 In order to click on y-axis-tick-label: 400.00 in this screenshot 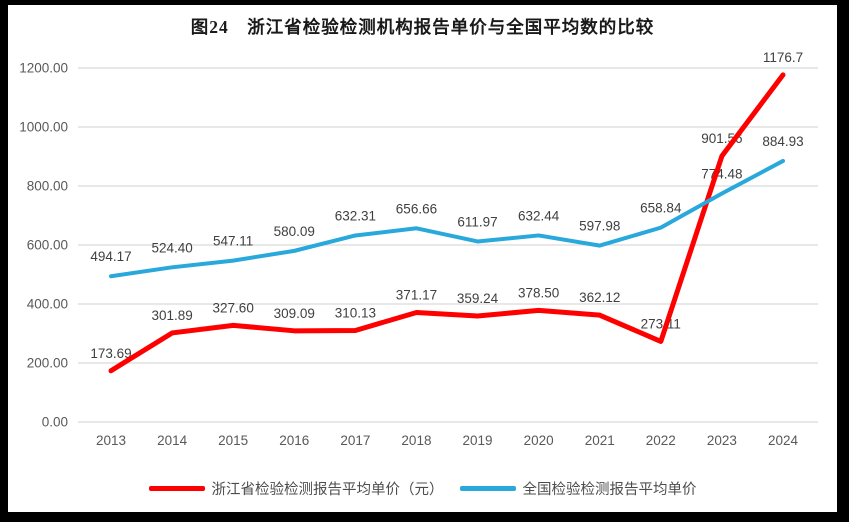, I will do `click(47, 304)`.